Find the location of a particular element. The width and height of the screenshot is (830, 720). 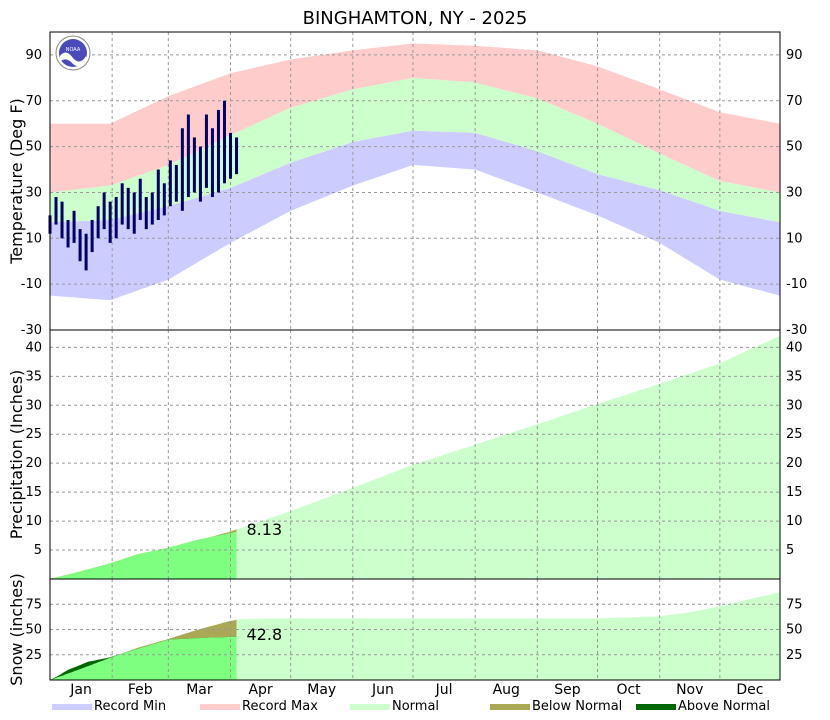

month-label: Nov is located at coordinates (689, 690).